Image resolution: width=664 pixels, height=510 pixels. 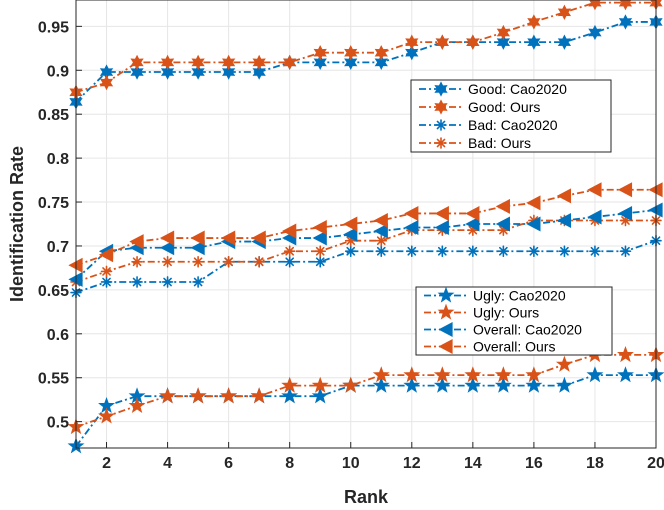 What do you see at coordinates (514, 347) in the screenshot?
I see `legend-label: Overall: Ours` at bounding box center [514, 347].